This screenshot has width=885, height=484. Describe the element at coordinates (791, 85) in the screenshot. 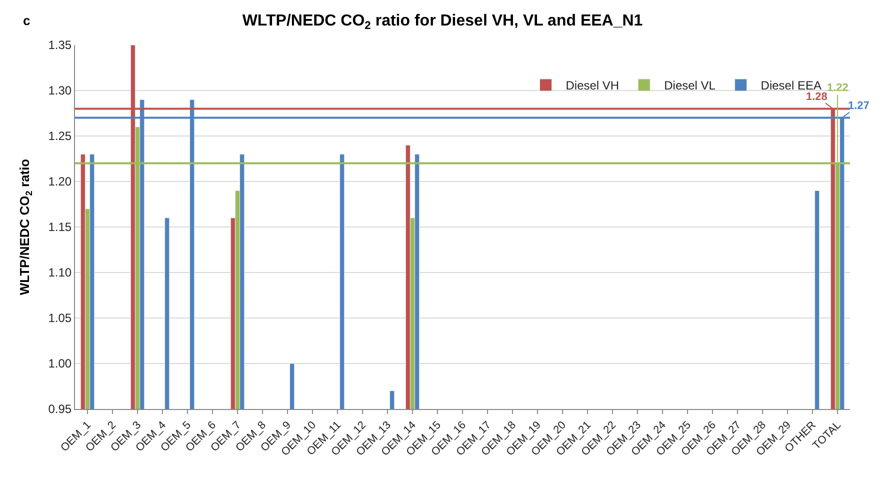

I see `legend-label: Diesel EEA` at that location.